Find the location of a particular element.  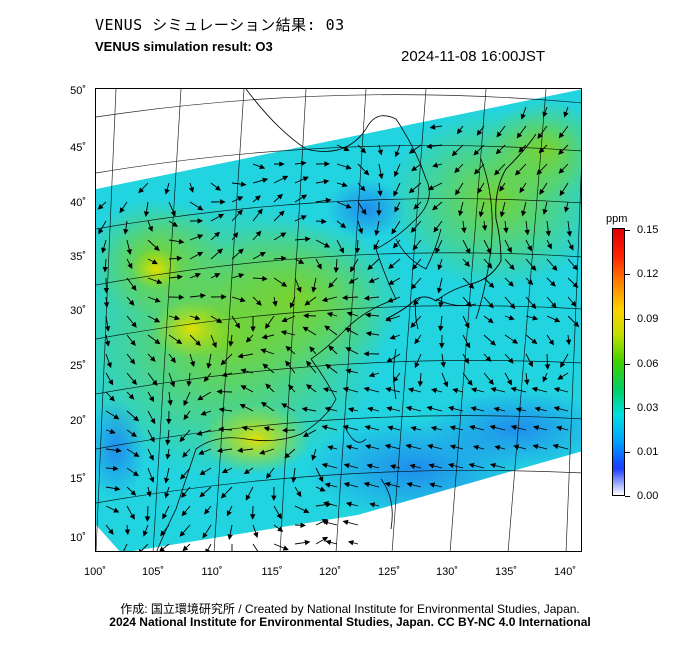

lon-tick-115: 115˚ is located at coordinates (272, 572).